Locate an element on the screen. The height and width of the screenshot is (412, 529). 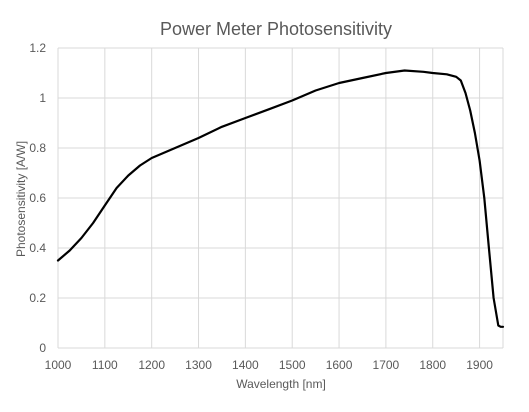
y-tick-label: 0 is located at coordinates (42, 348).